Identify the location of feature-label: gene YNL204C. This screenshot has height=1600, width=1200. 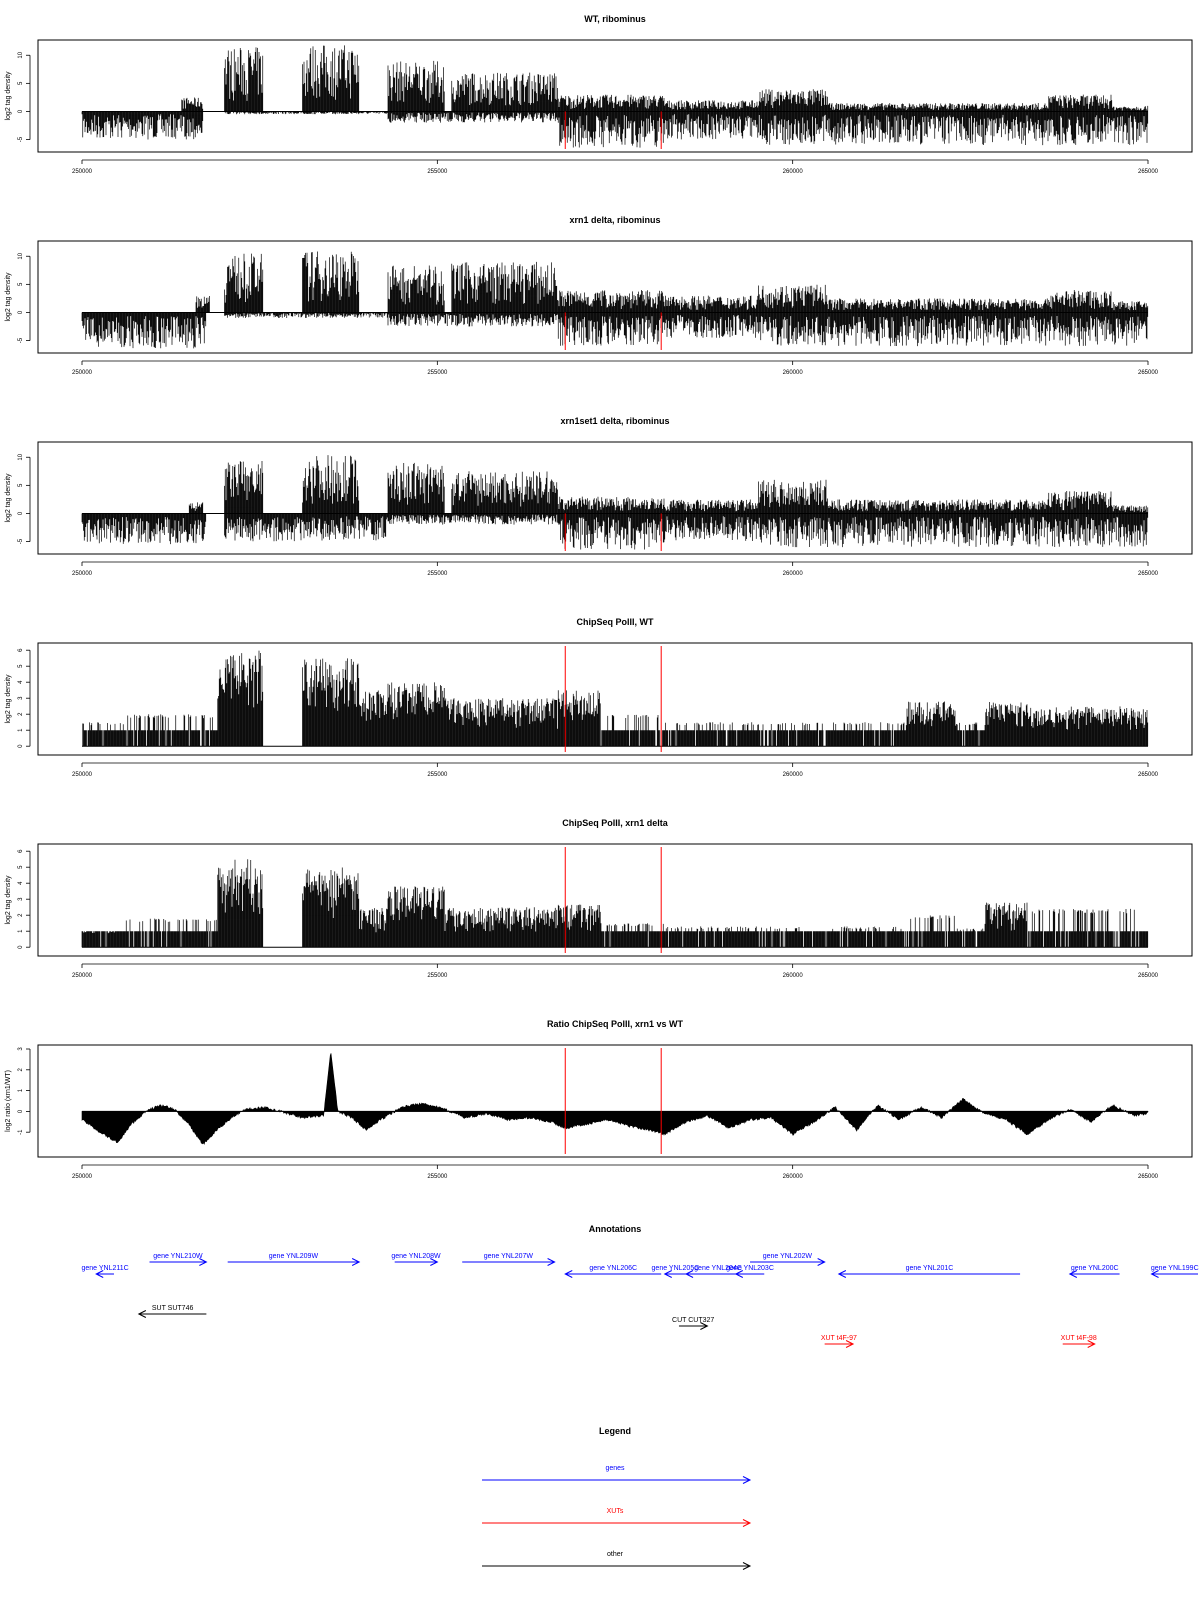
(718, 1268).